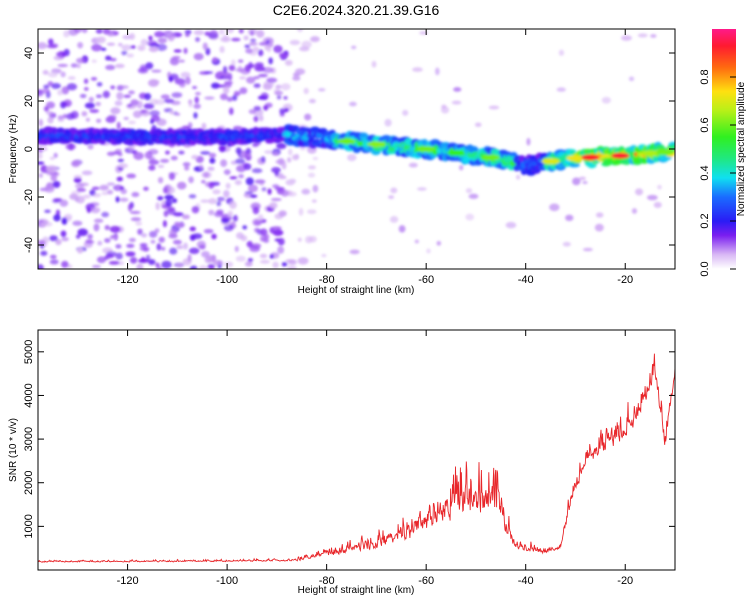 This screenshot has height=600, width=750. I want to click on ridge-core, so click(426, 149).